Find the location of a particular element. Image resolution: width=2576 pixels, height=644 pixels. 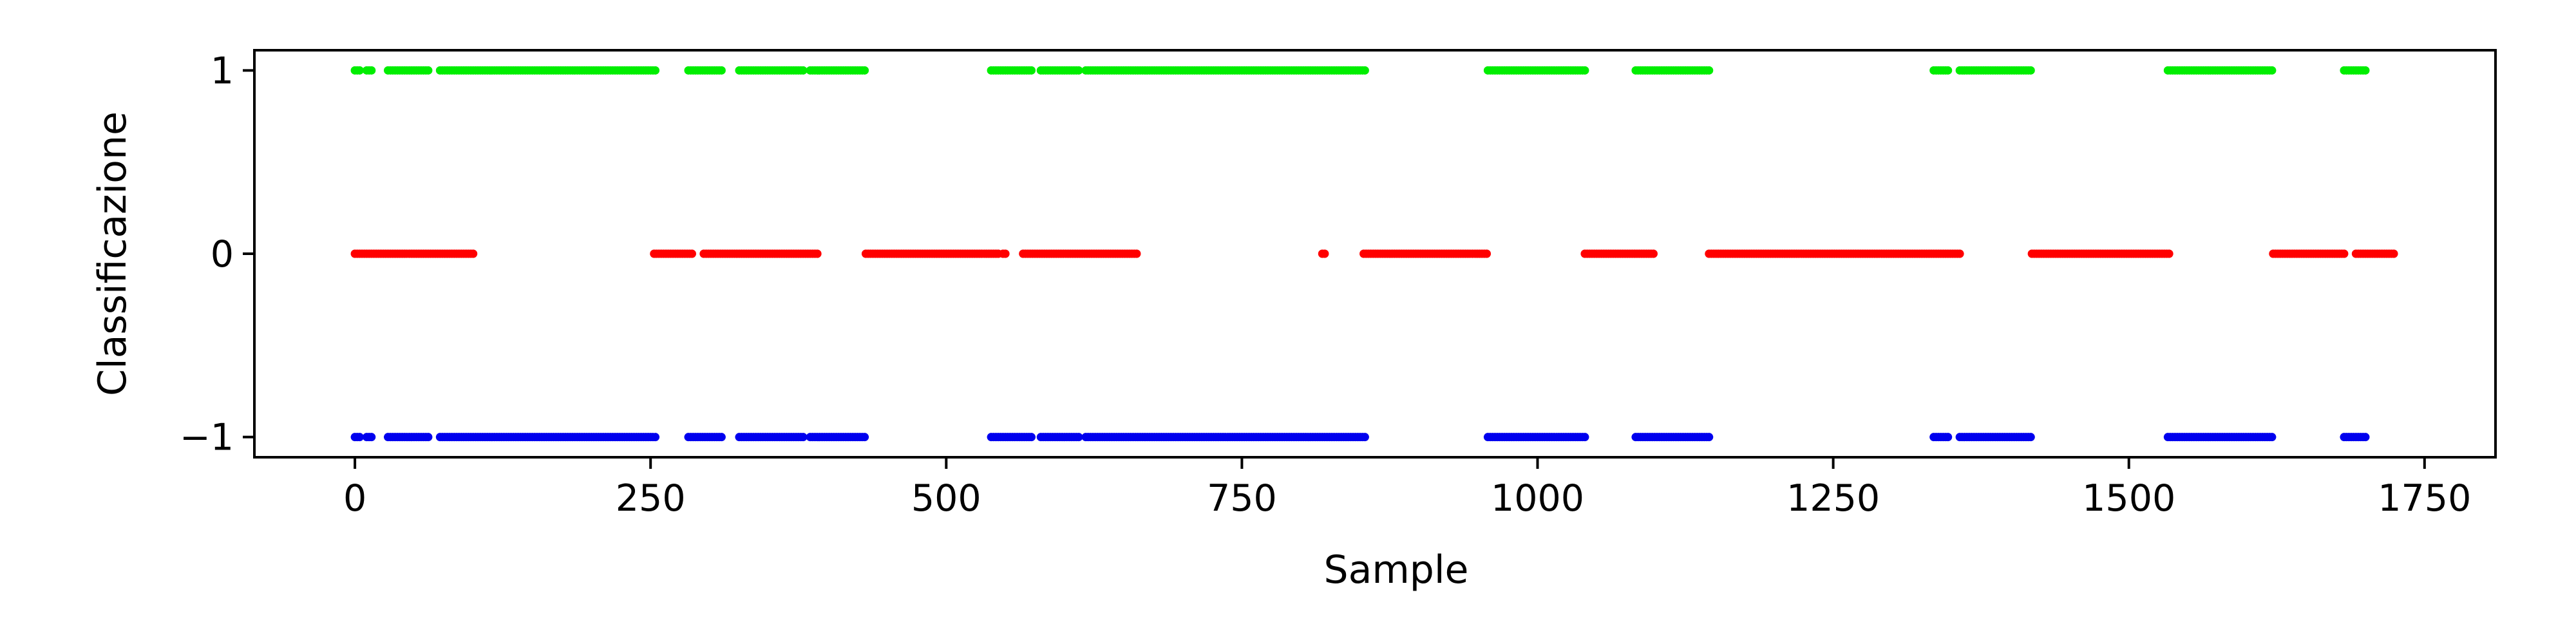

x-tick-label: 0 is located at coordinates (354, 498).